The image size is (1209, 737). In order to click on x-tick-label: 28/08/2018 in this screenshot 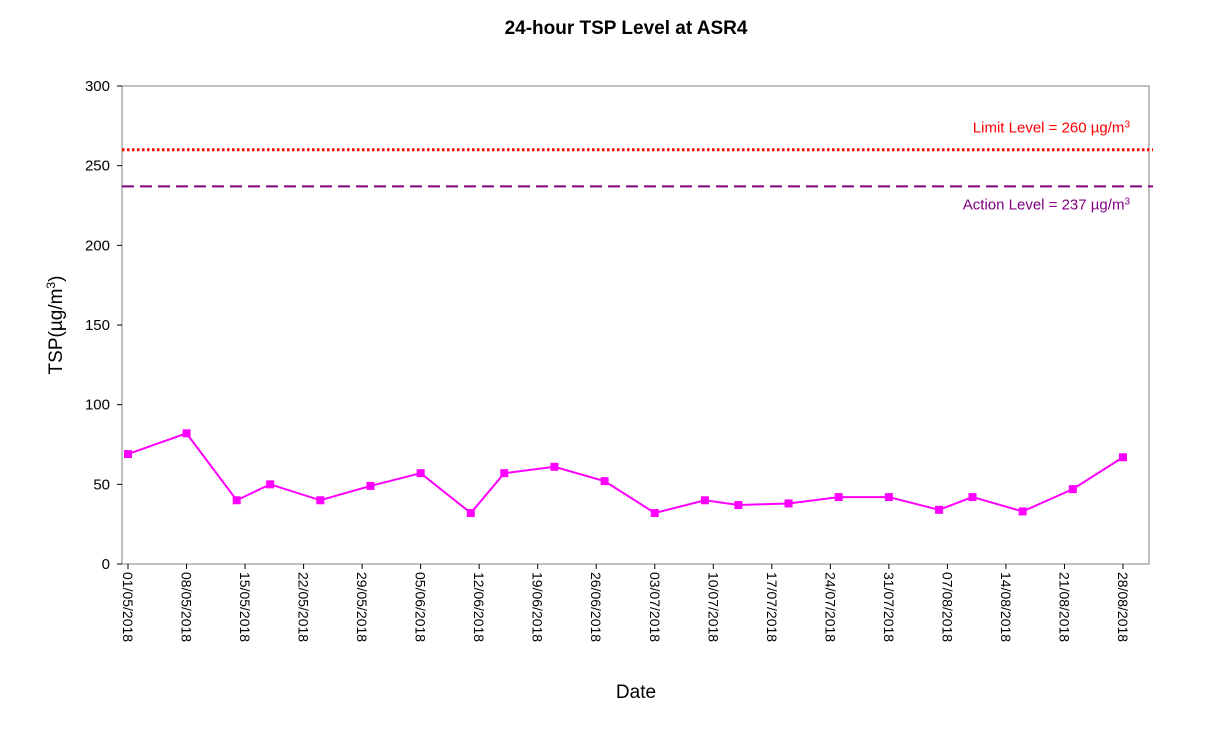, I will do `click(1123, 607)`.